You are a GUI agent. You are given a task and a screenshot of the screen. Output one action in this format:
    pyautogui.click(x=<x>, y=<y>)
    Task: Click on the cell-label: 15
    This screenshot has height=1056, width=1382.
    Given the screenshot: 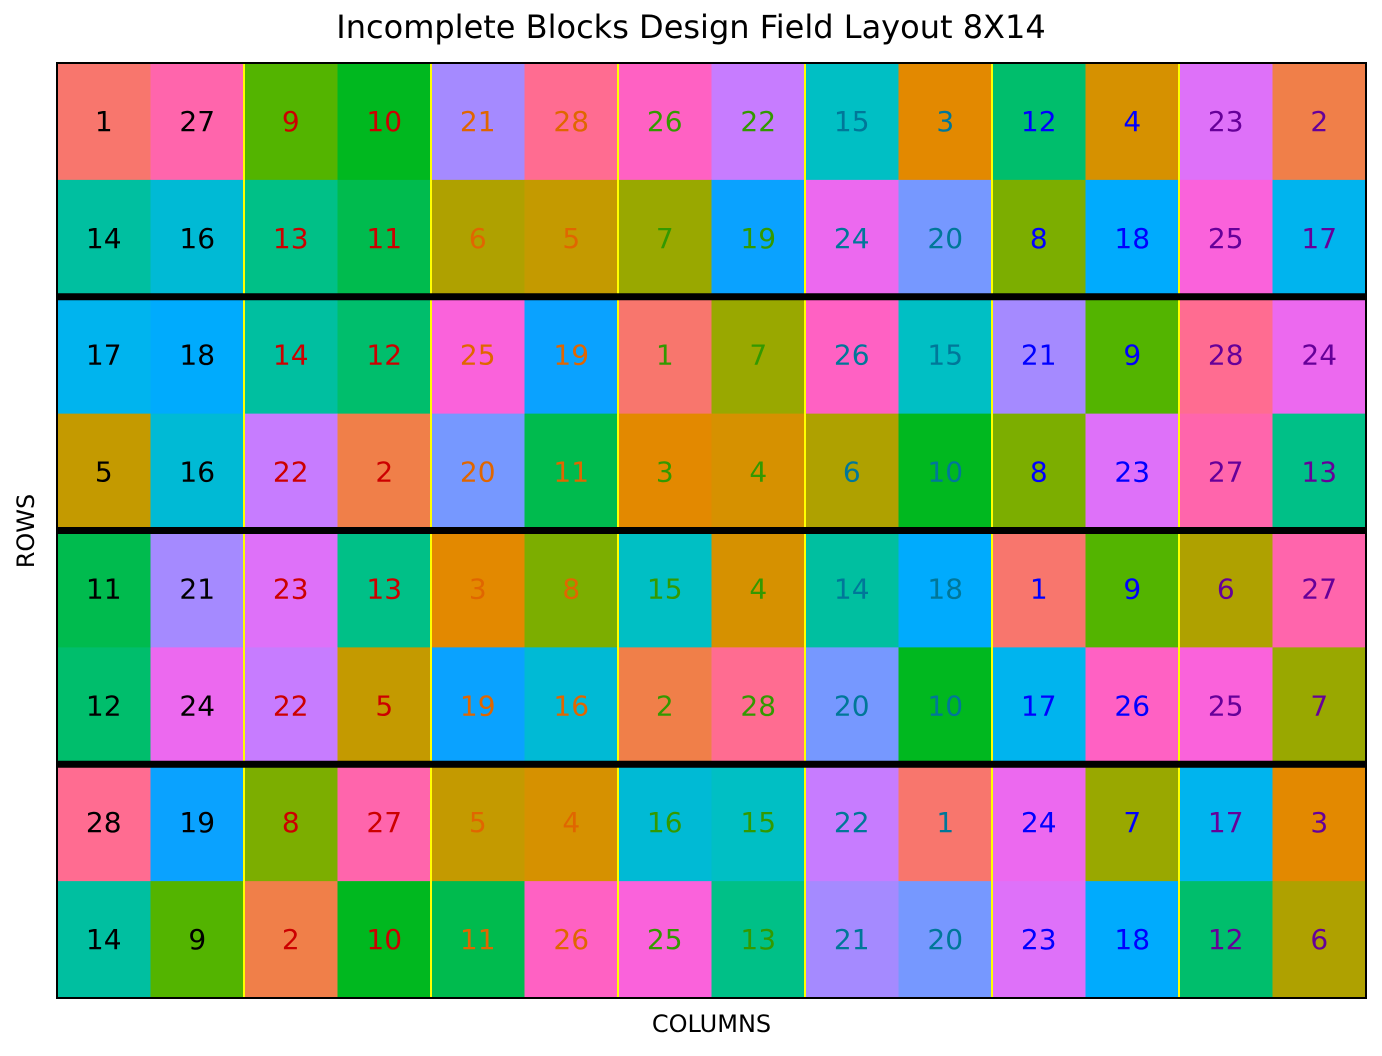 What is the action you would take?
    pyautogui.click(x=665, y=588)
    